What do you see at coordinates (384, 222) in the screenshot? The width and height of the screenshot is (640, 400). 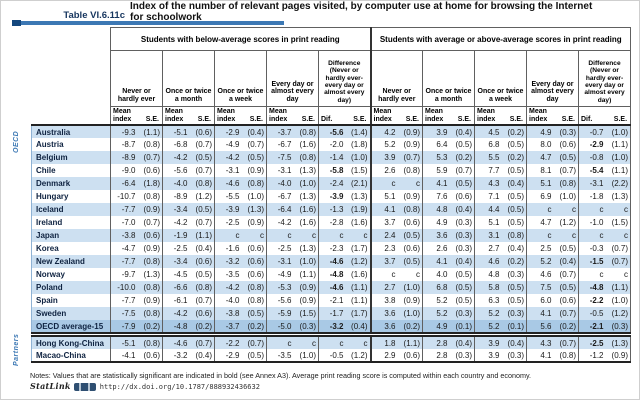 I see `value-cell: 3.7` at bounding box center [384, 222].